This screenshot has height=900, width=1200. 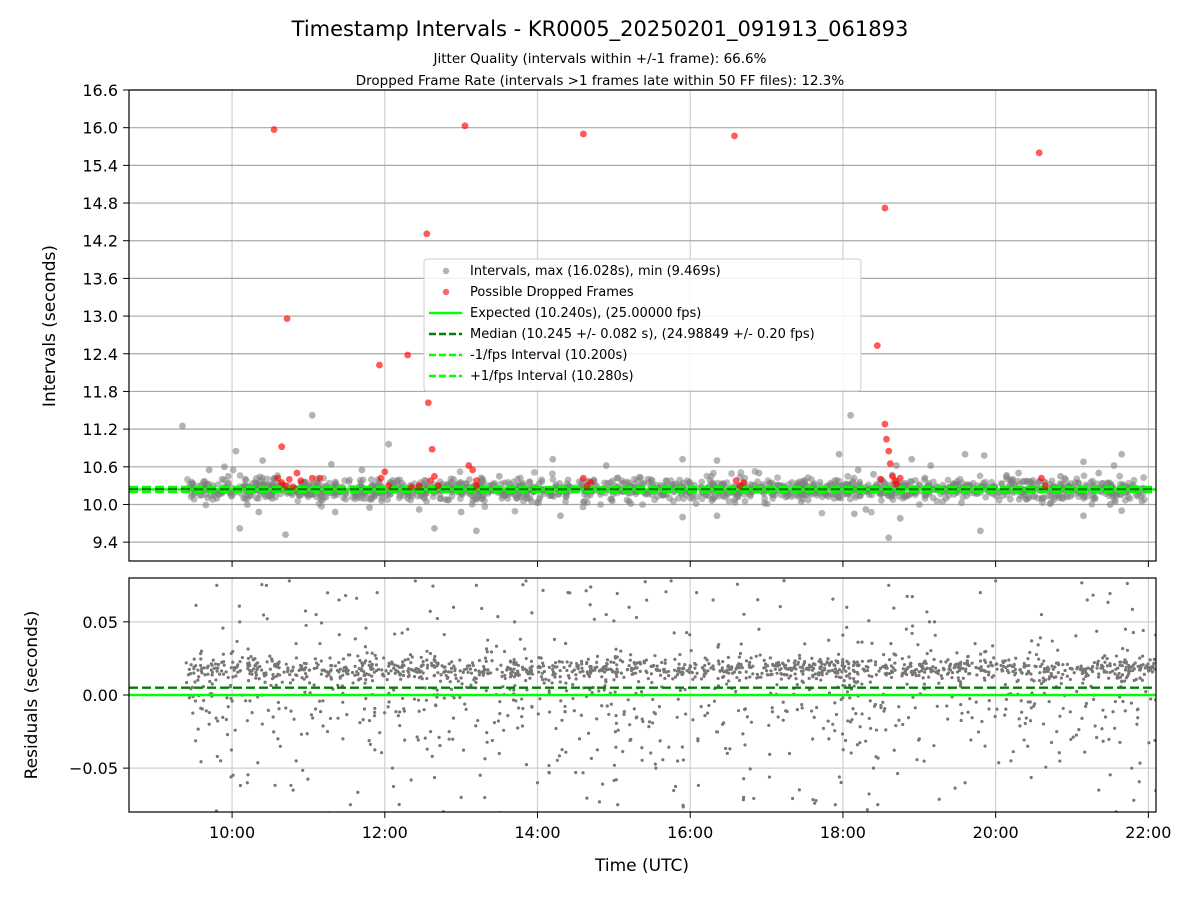 What do you see at coordinates (446, 292) in the screenshot?
I see `legend-marker` at bounding box center [446, 292].